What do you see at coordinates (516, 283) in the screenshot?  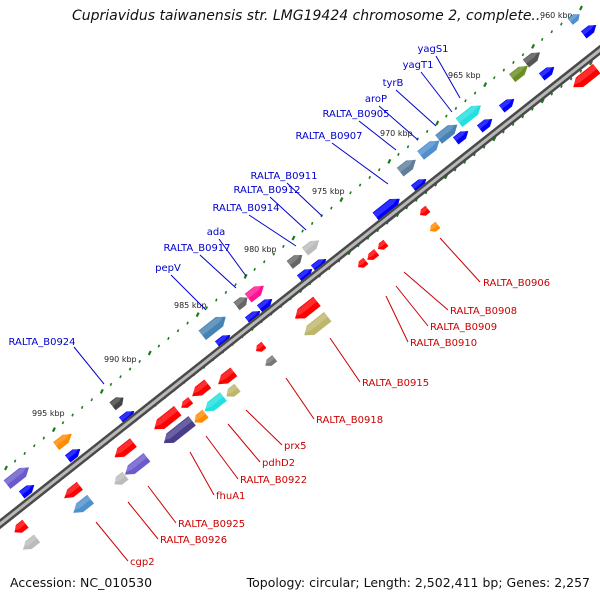 I see `reverse-gene-label: RALTA_B0906` at bounding box center [516, 283].